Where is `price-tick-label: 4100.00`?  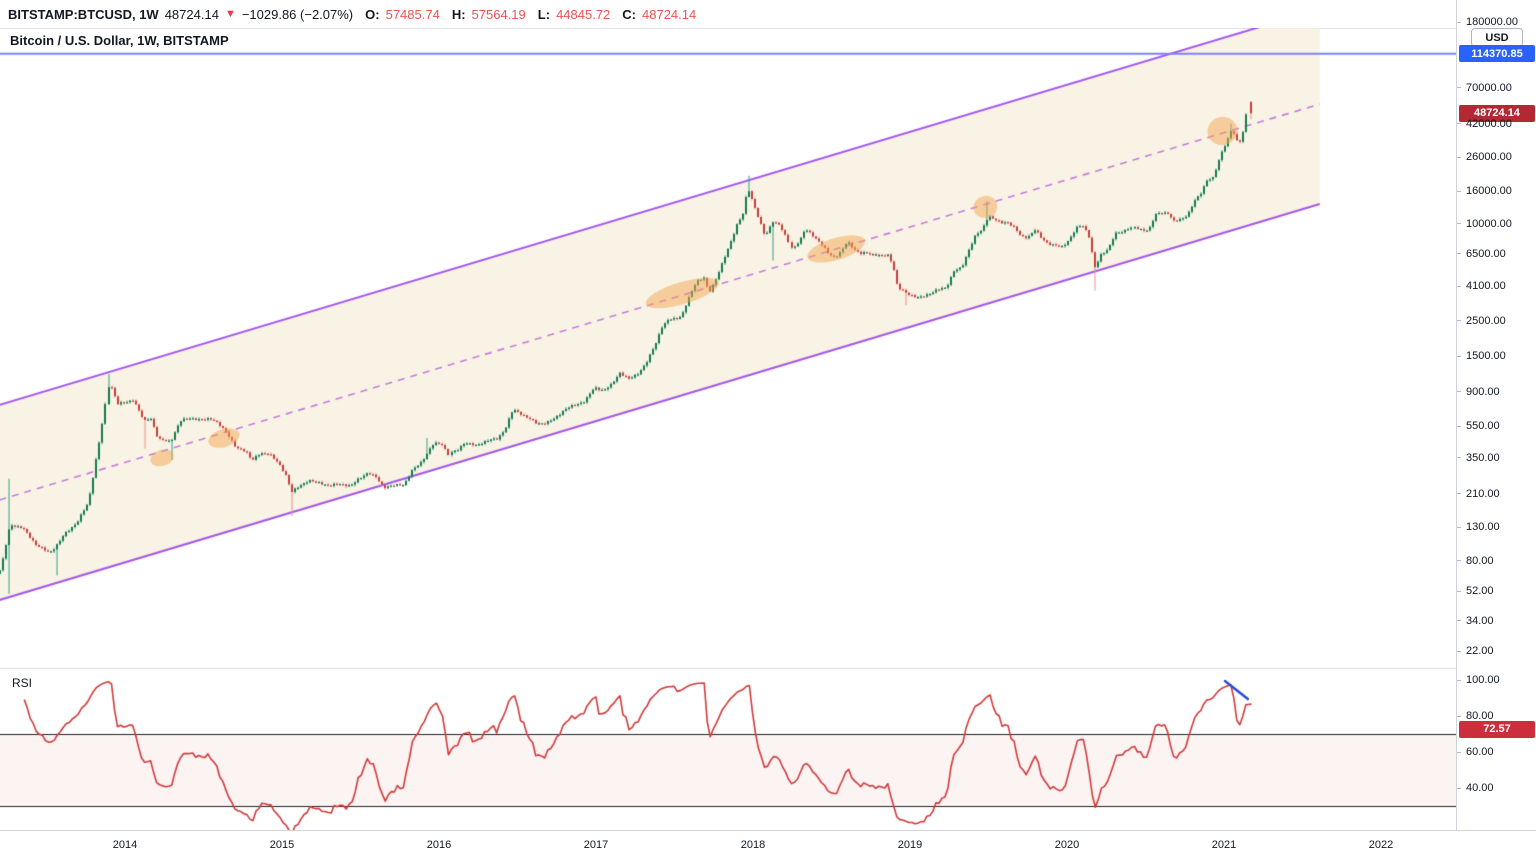
price-tick-label: 4100.00 is located at coordinates (1486, 286).